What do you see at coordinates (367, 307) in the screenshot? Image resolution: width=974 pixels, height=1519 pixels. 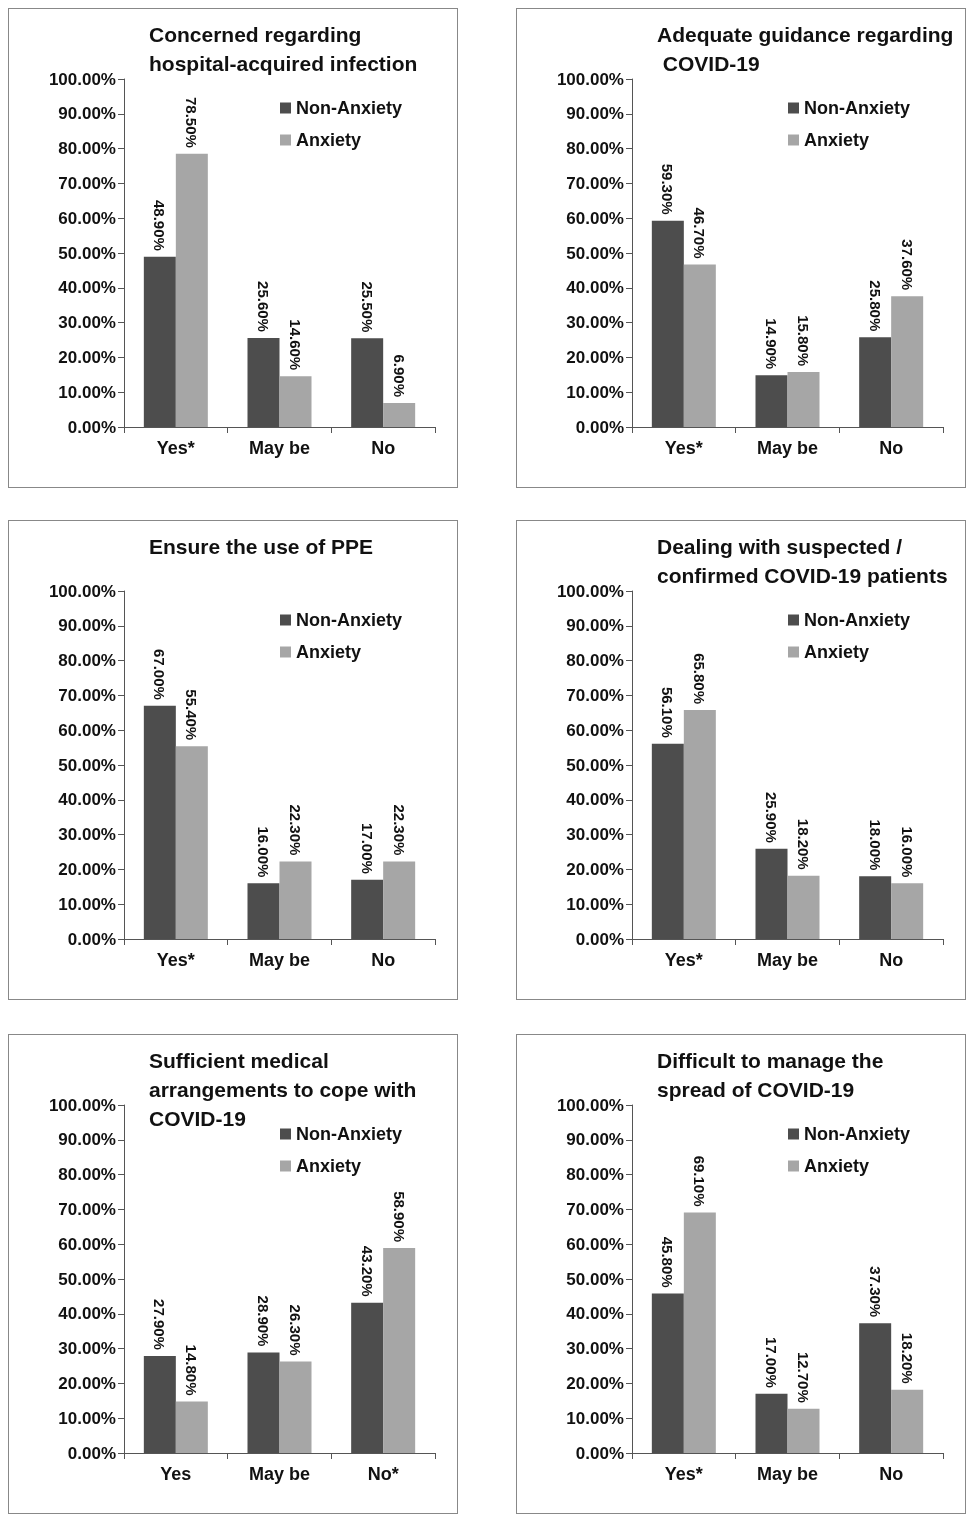 I see `data-label: 25.50%` at bounding box center [367, 307].